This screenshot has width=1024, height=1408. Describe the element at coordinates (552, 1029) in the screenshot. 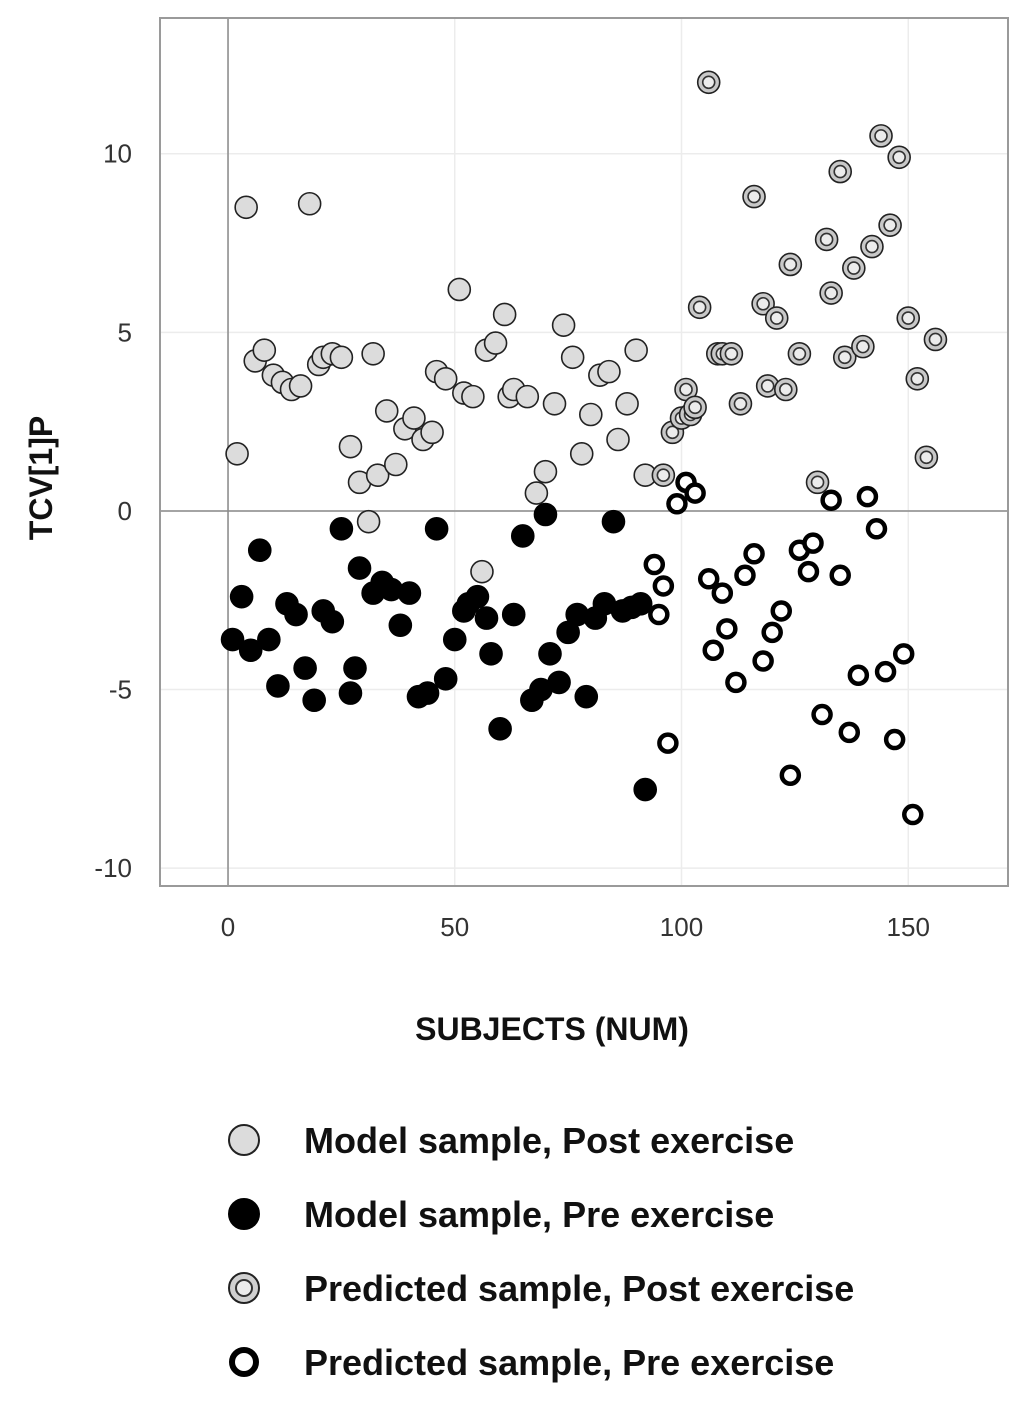

I see `x-axis-title: SUBJECTS (NUM)` at that location.